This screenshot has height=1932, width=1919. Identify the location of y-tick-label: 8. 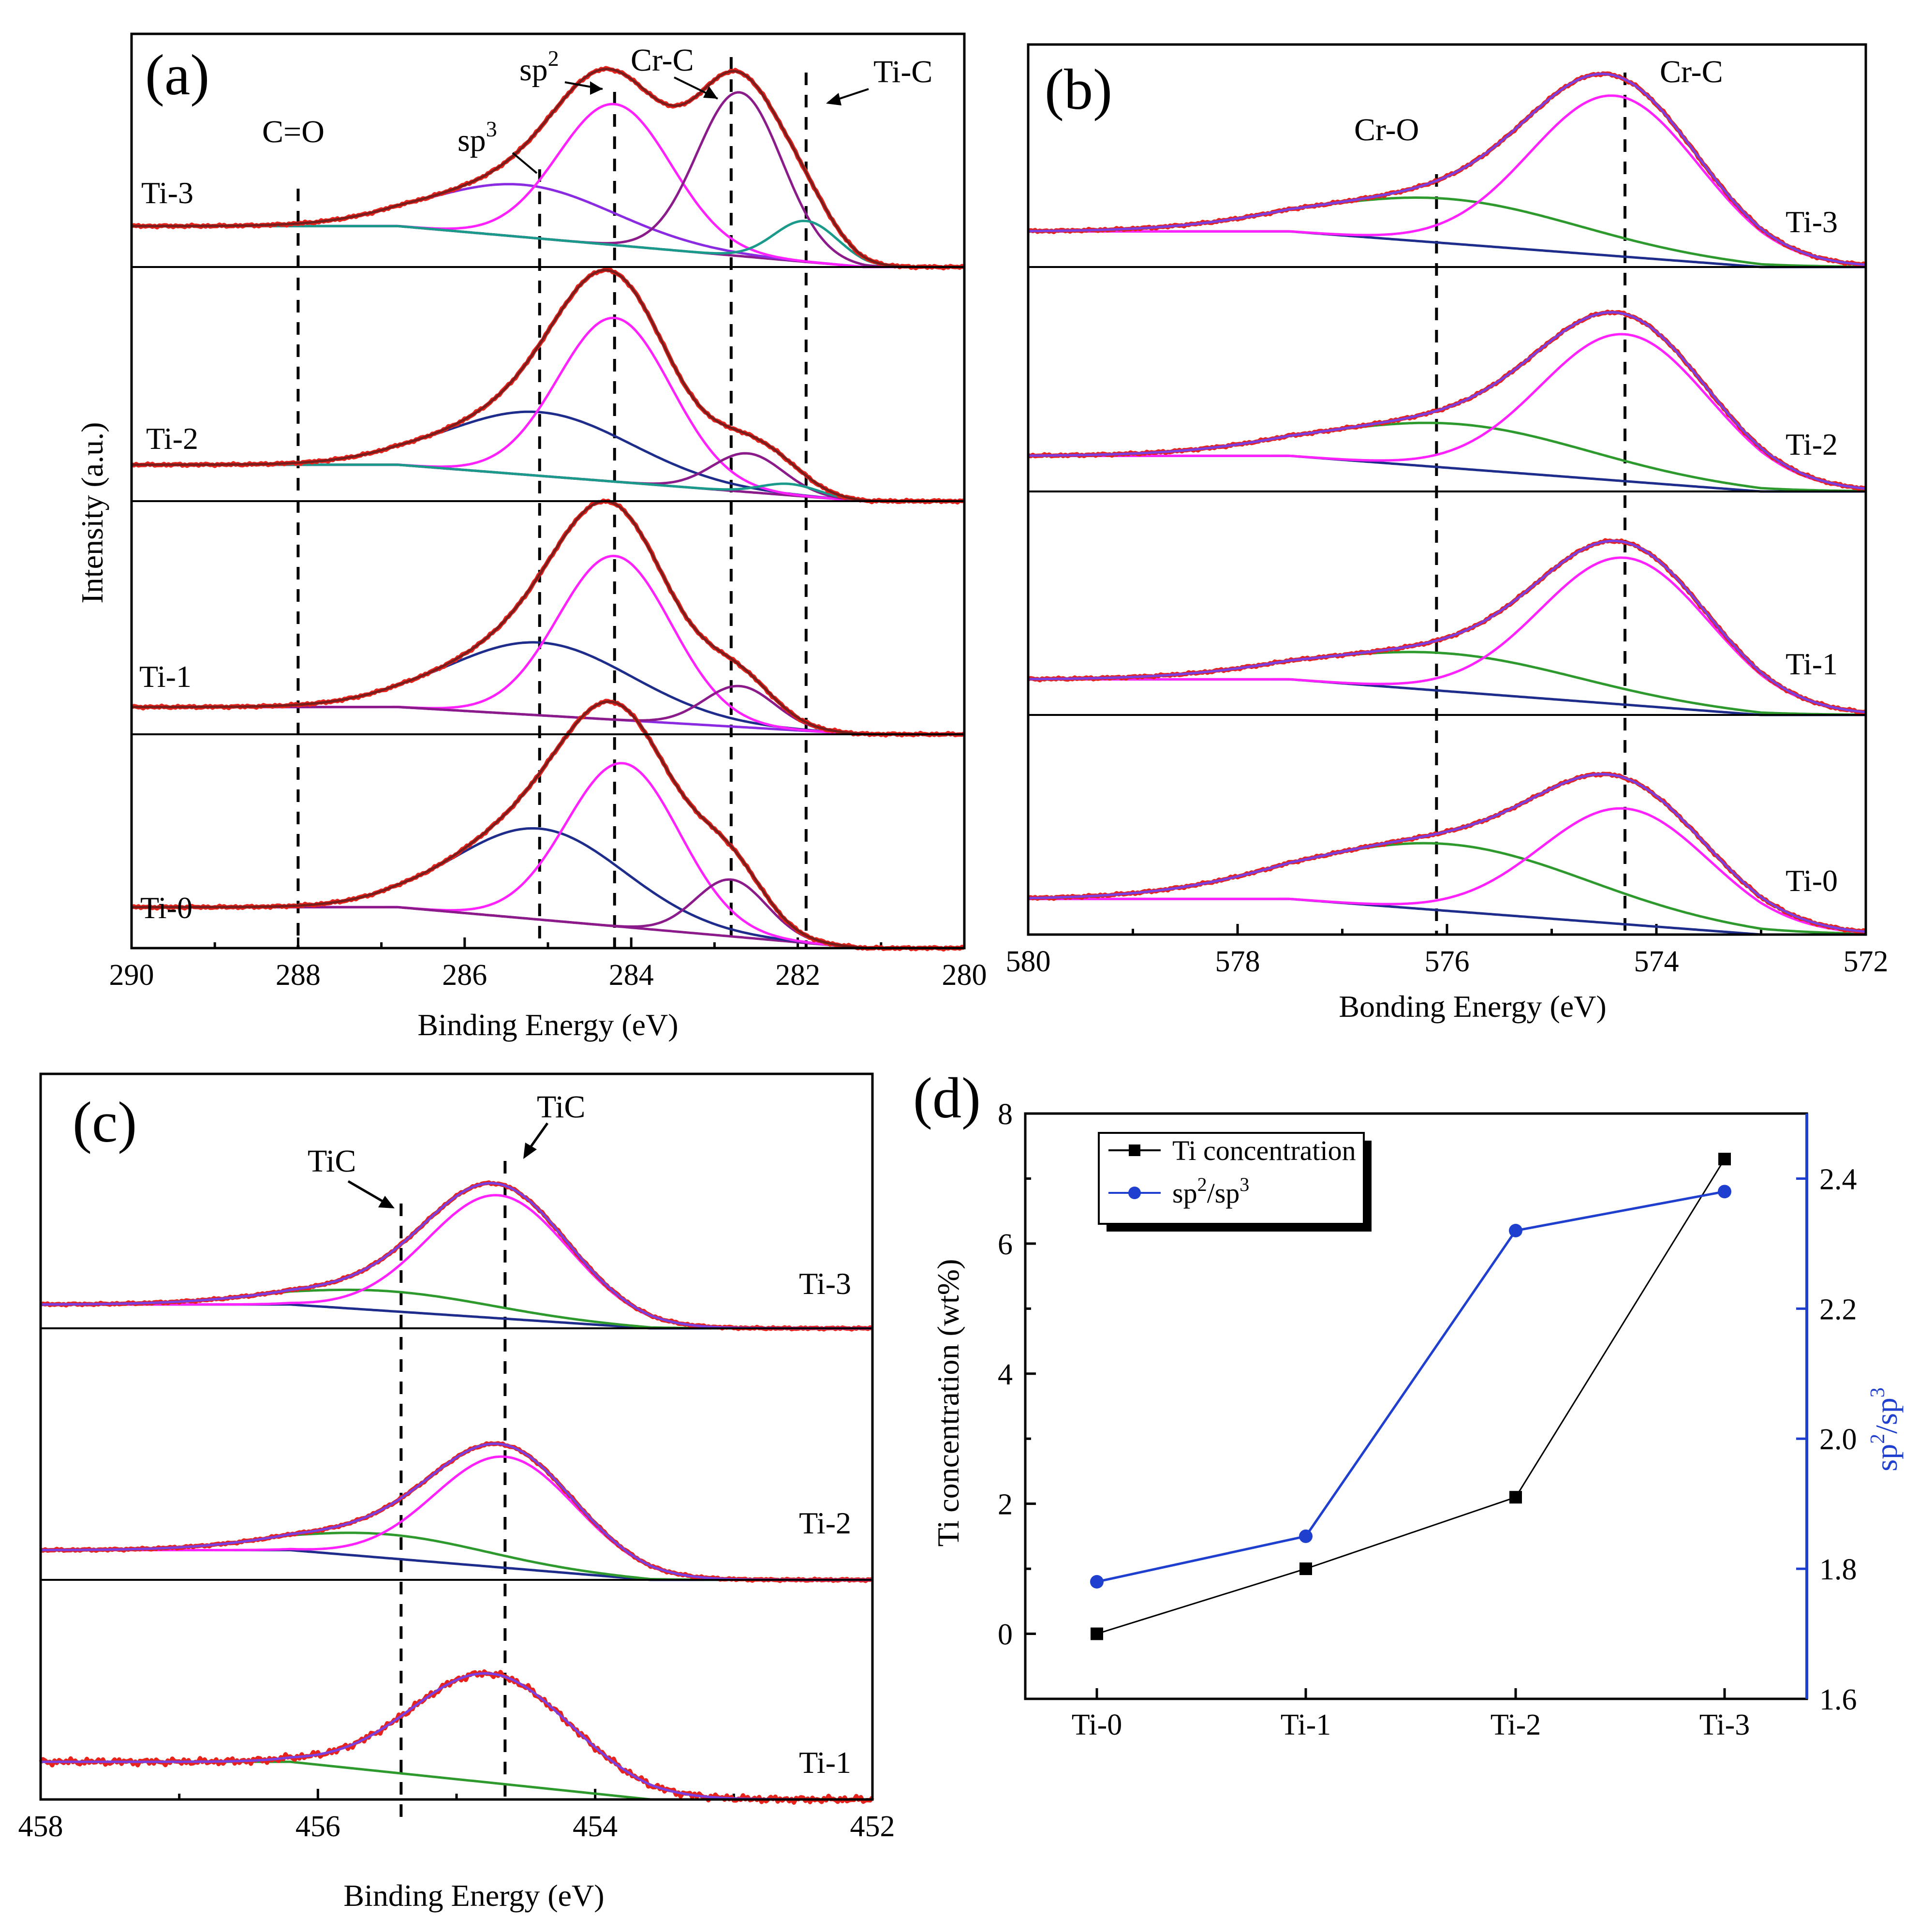
(1005, 1114).